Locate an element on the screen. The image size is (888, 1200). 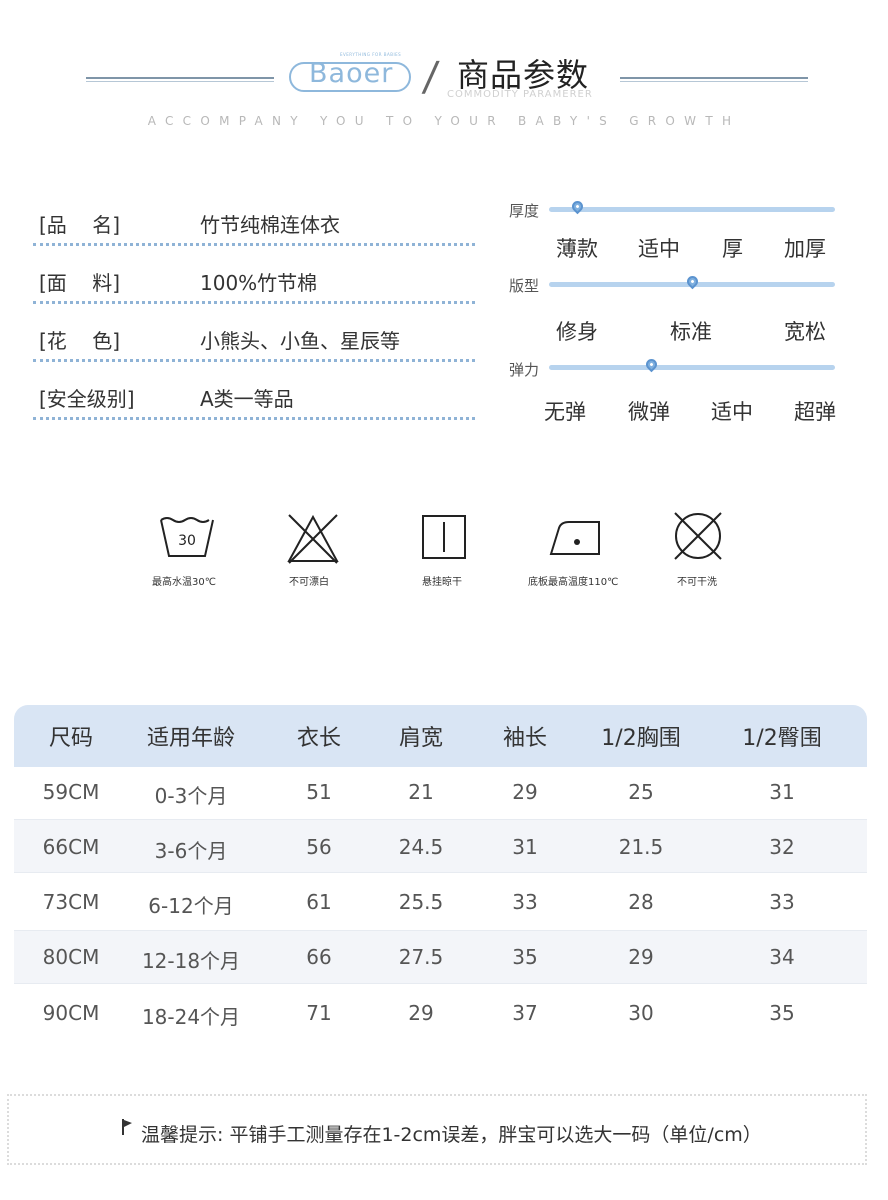
wash-30-icon: 30 is located at coordinates (187, 537).